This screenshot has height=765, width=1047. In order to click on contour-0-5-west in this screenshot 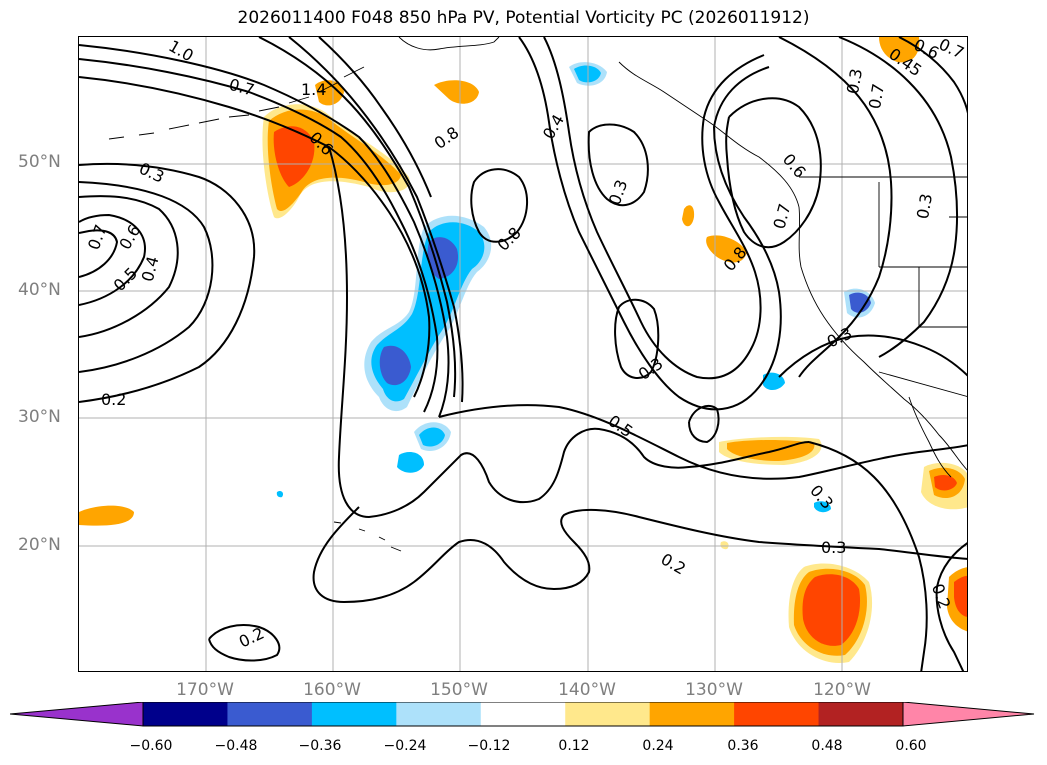, I will do `click(112, 259)`.